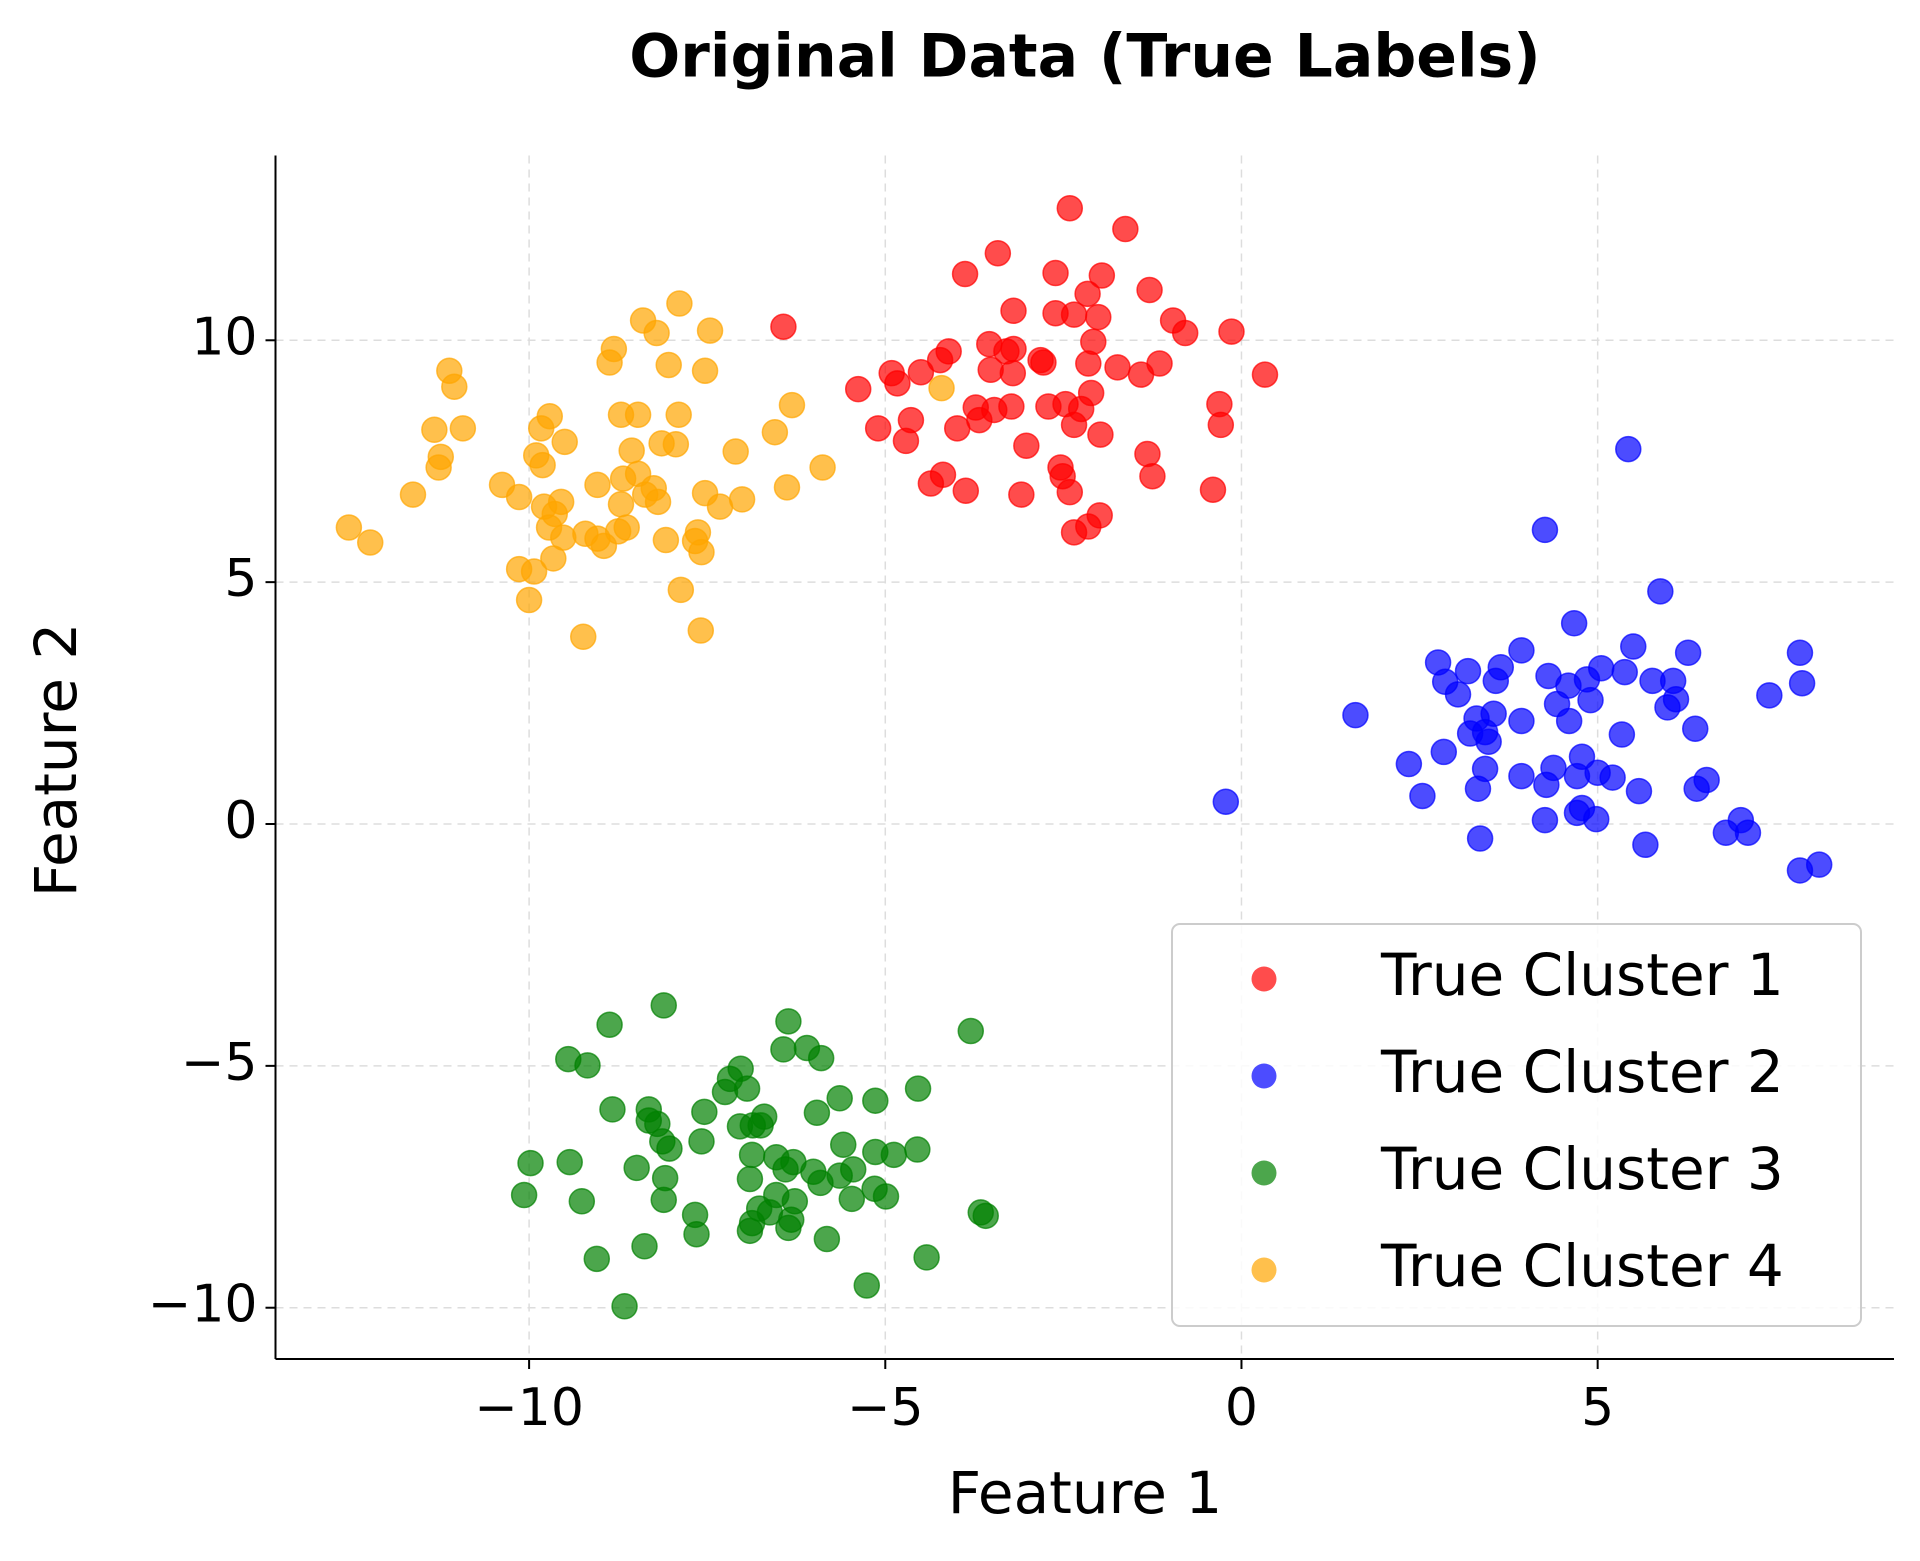 The height and width of the screenshot is (1561, 1920). Describe the element at coordinates (224, 337) in the screenshot. I see `y-tick-label: 10` at that location.